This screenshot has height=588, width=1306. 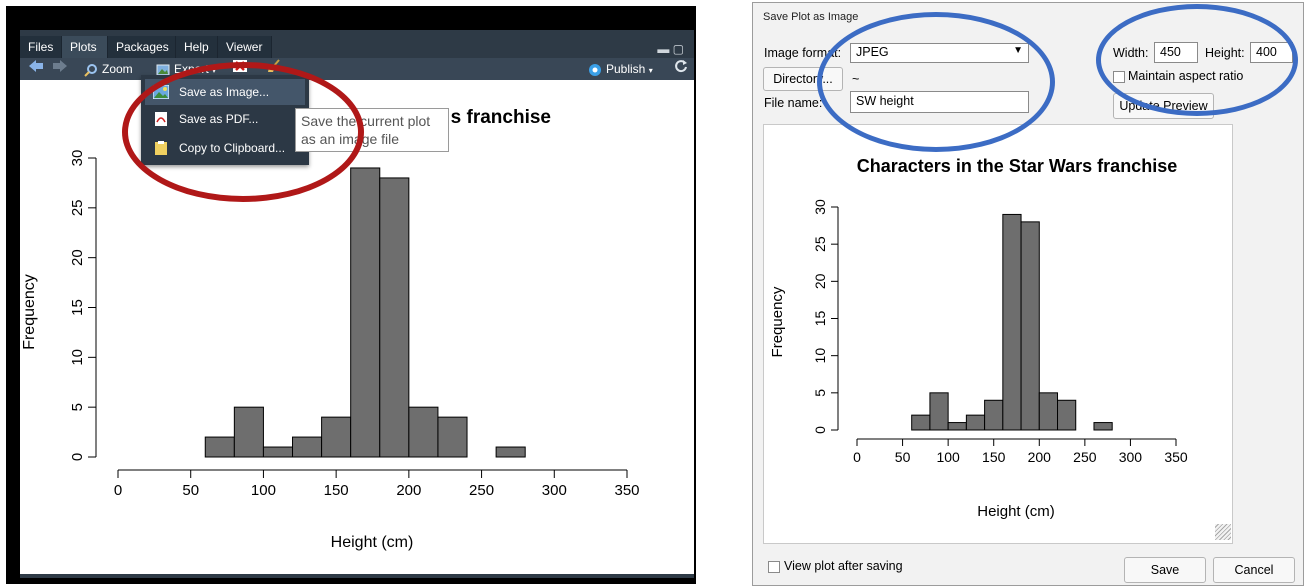 I want to click on file-name-input: SW height, so click(x=939, y=102).